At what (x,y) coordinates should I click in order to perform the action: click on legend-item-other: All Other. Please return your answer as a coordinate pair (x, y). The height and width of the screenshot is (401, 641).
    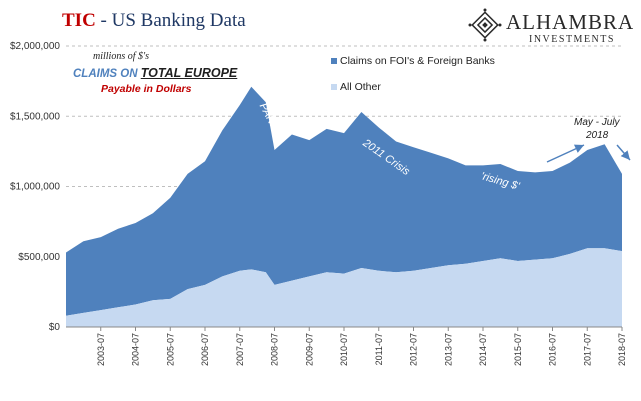
    Looking at the image, I should click on (356, 87).